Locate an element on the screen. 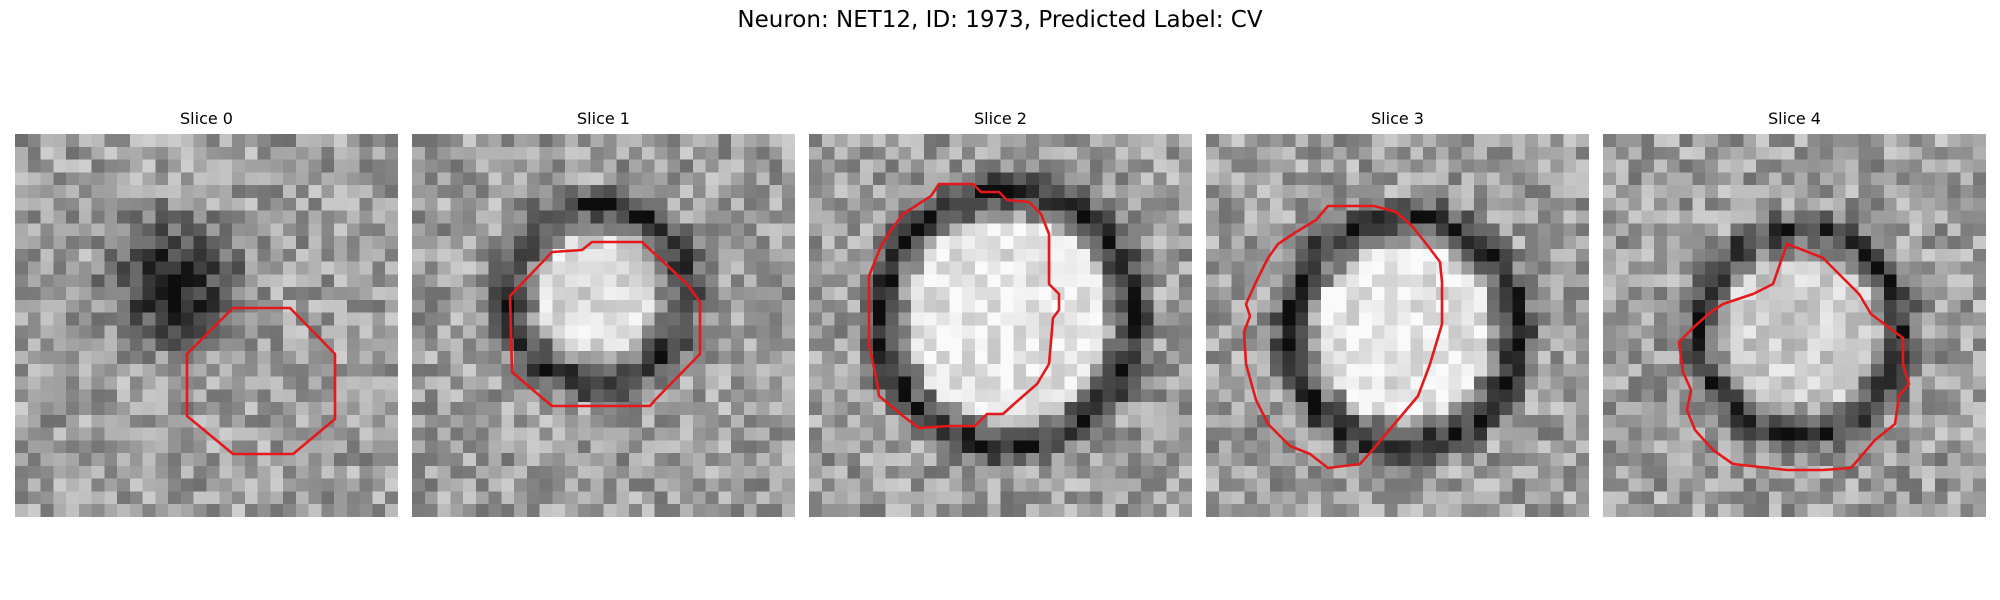  slice-panel-2: Slice 2 is located at coordinates (1000, 312).